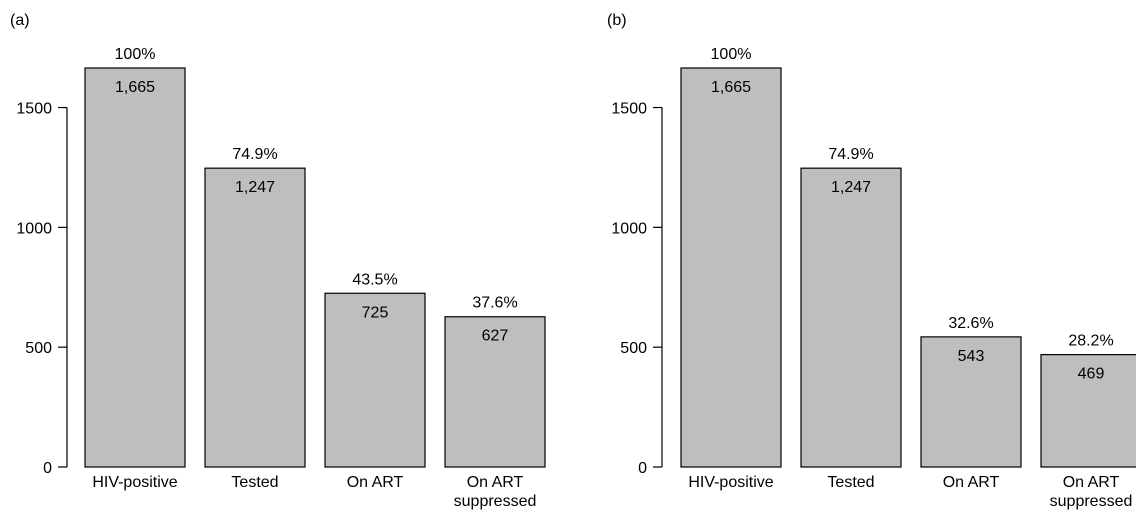  What do you see at coordinates (494, 303) in the screenshot?
I see `percent-label: 37.6%` at bounding box center [494, 303].